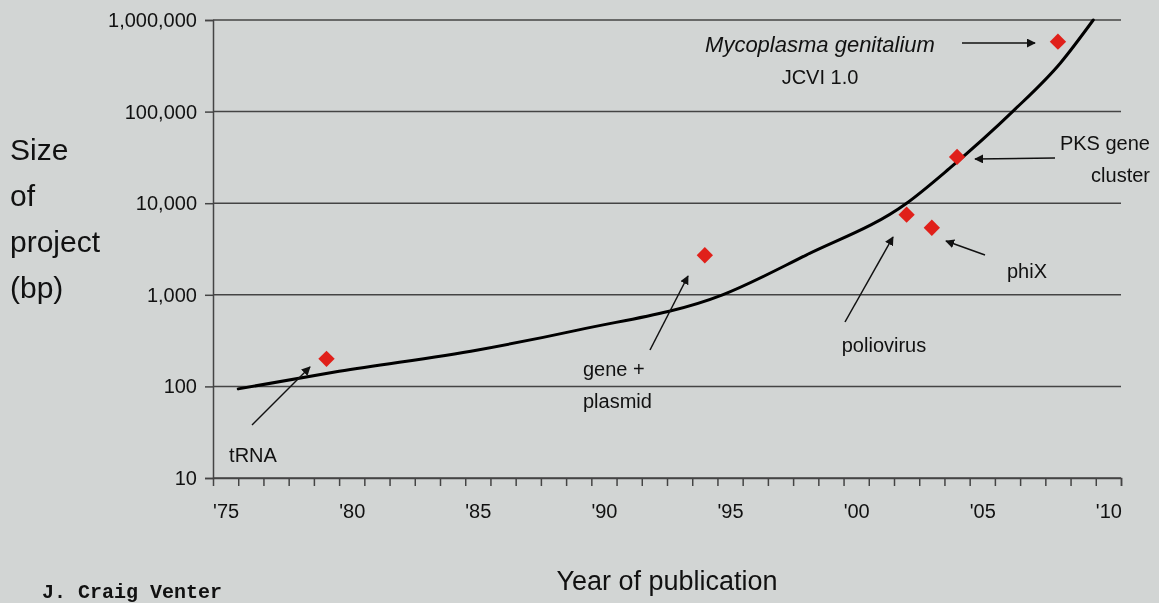 Image resolution: width=1159 pixels, height=603 pixels. What do you see at coordinates (667, 581) in the screenshot?
I see `x-axis-title: Year of publication` at bounding box center [667, 581].